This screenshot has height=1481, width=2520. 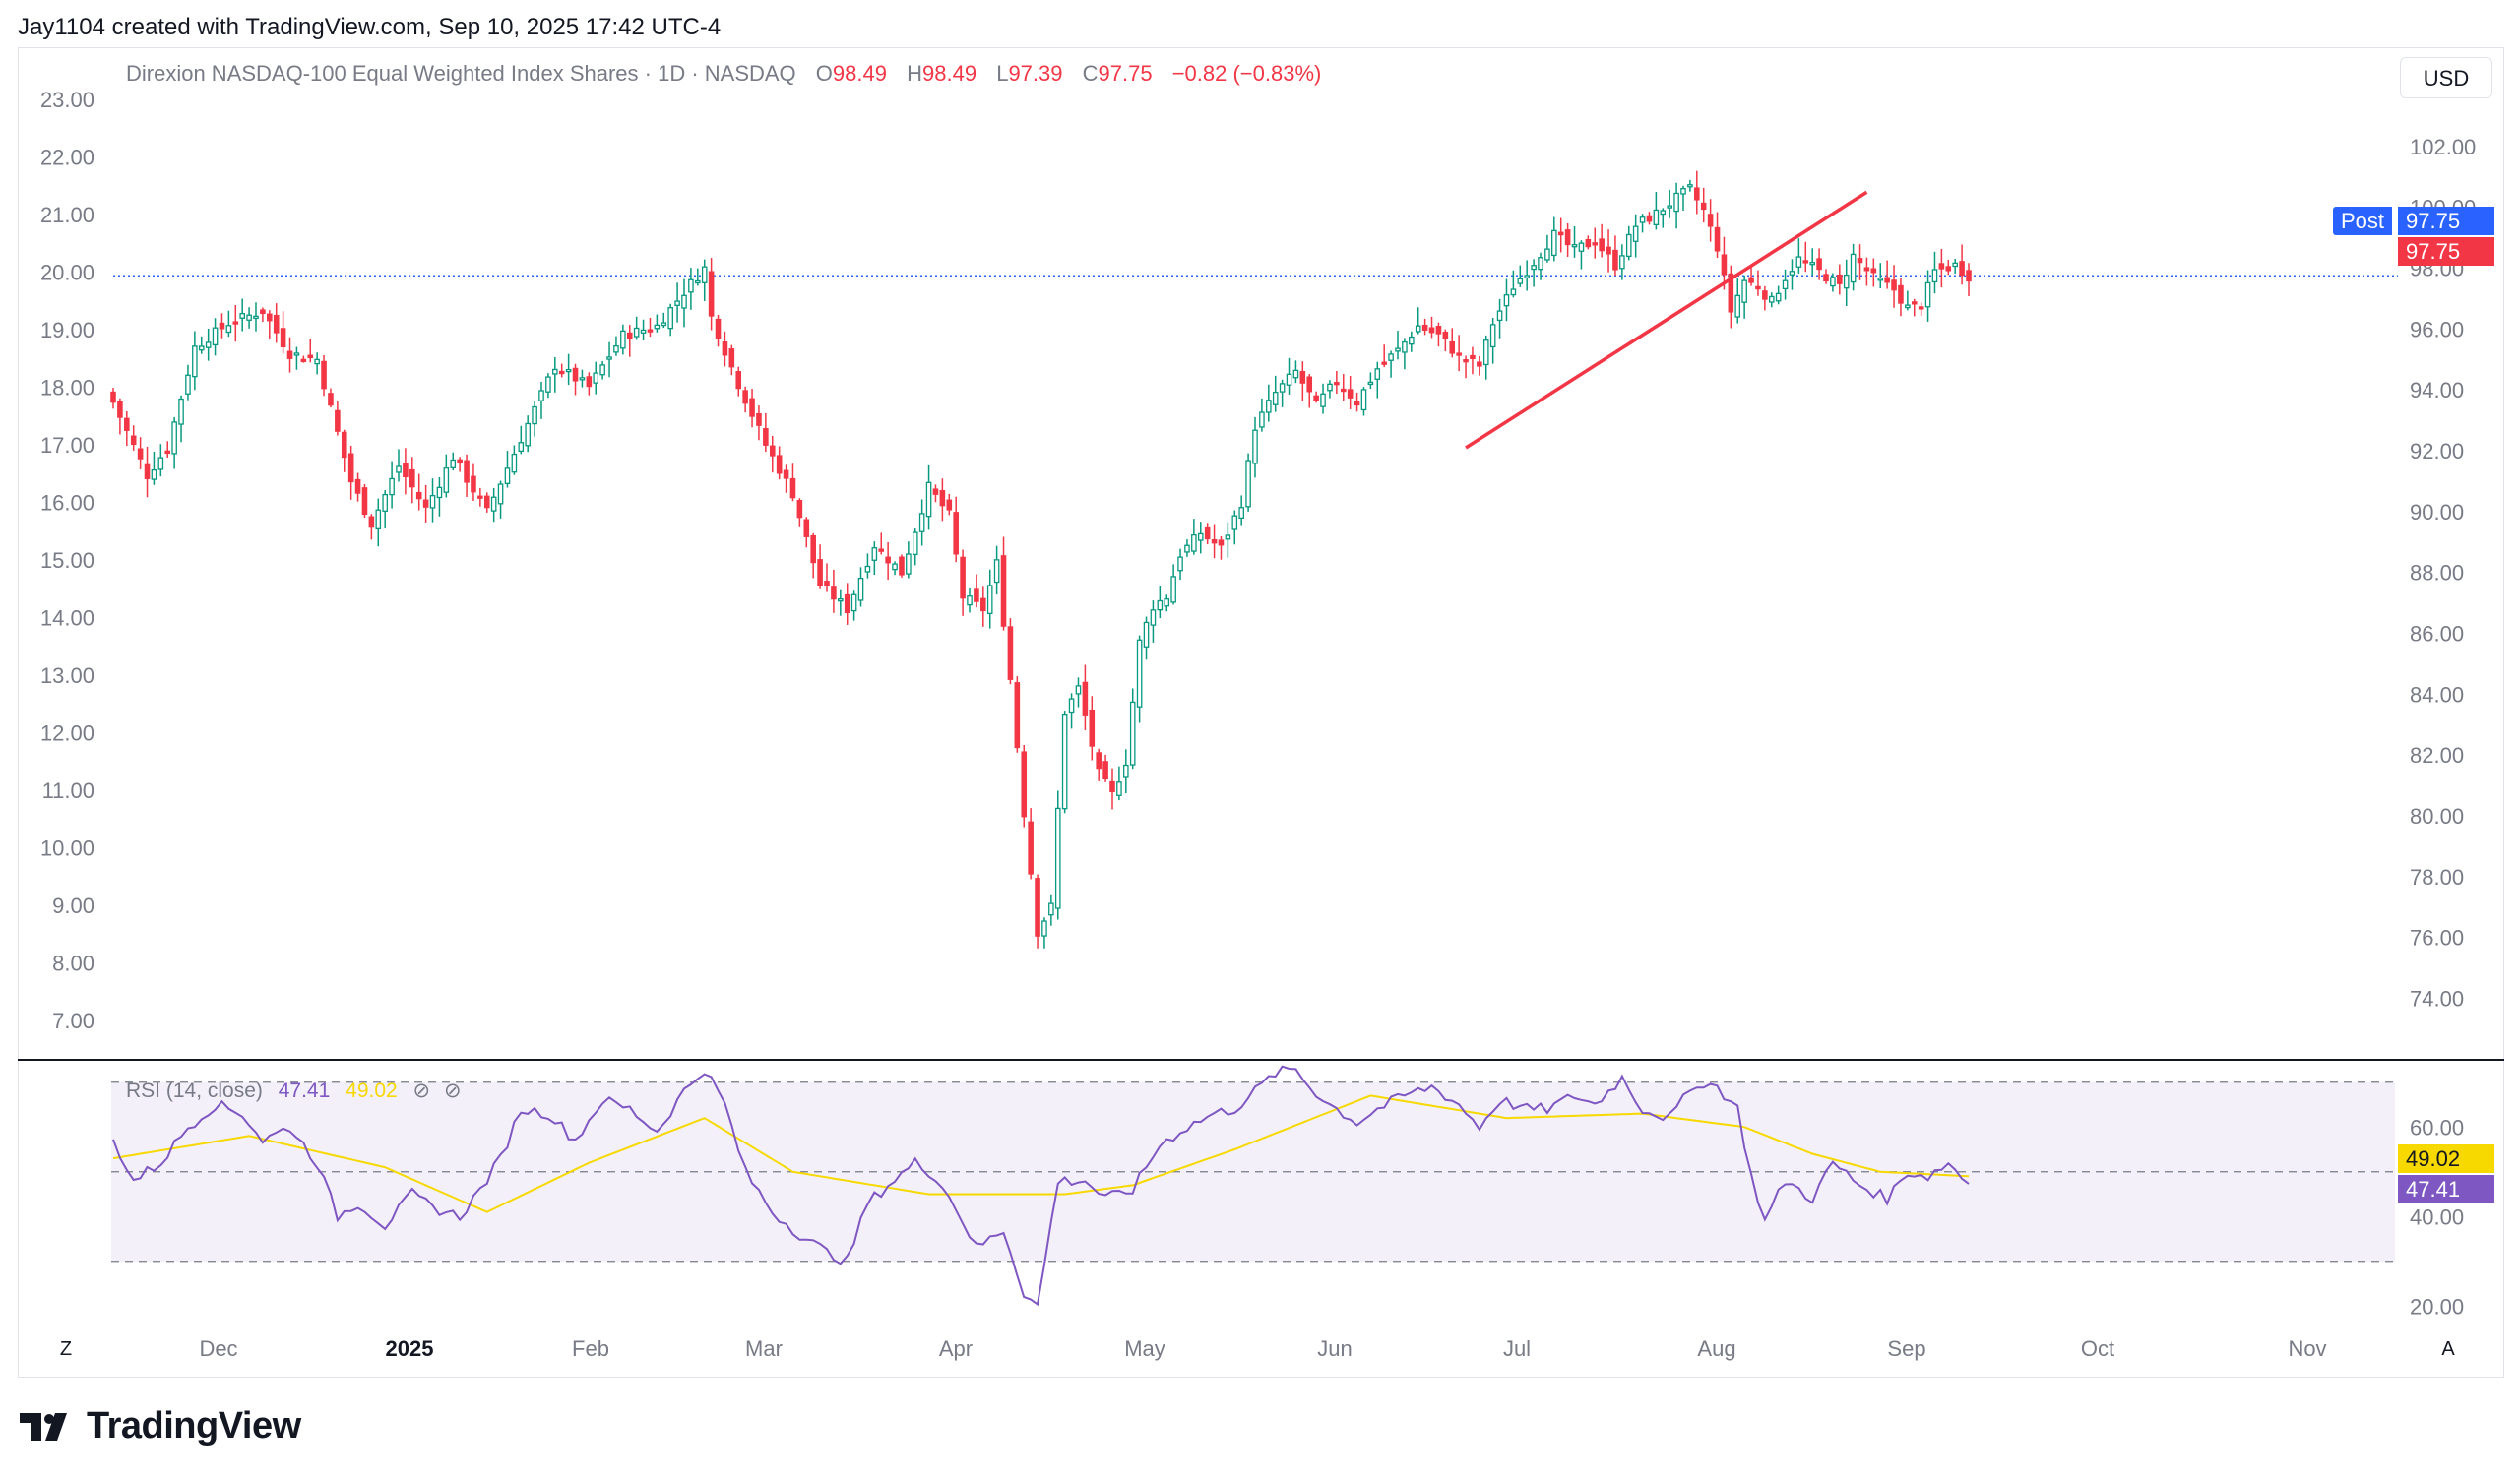 I want to click on auto-scale-a-button: A, so click(x=2448, y=1349).